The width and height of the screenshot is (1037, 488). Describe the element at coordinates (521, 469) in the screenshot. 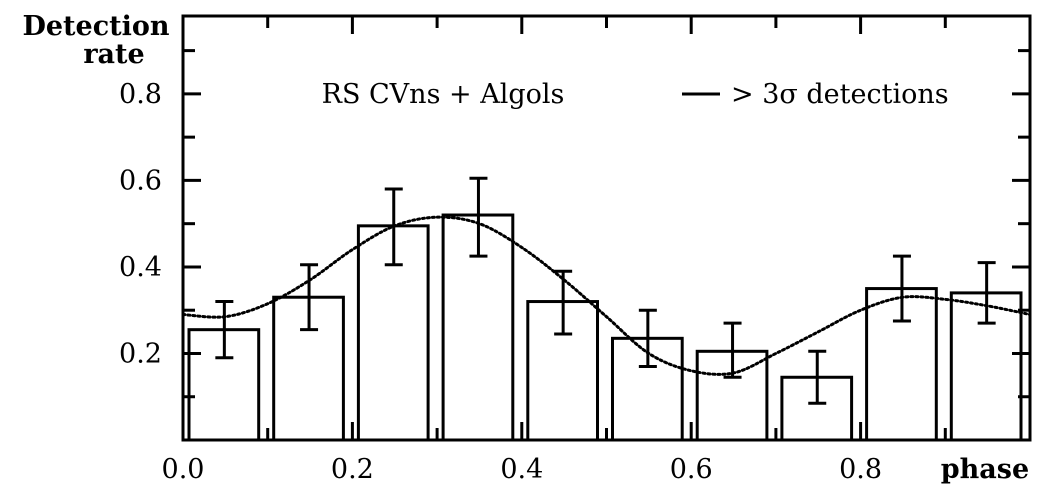

I see `x-tick-label: 0.4` at that location.